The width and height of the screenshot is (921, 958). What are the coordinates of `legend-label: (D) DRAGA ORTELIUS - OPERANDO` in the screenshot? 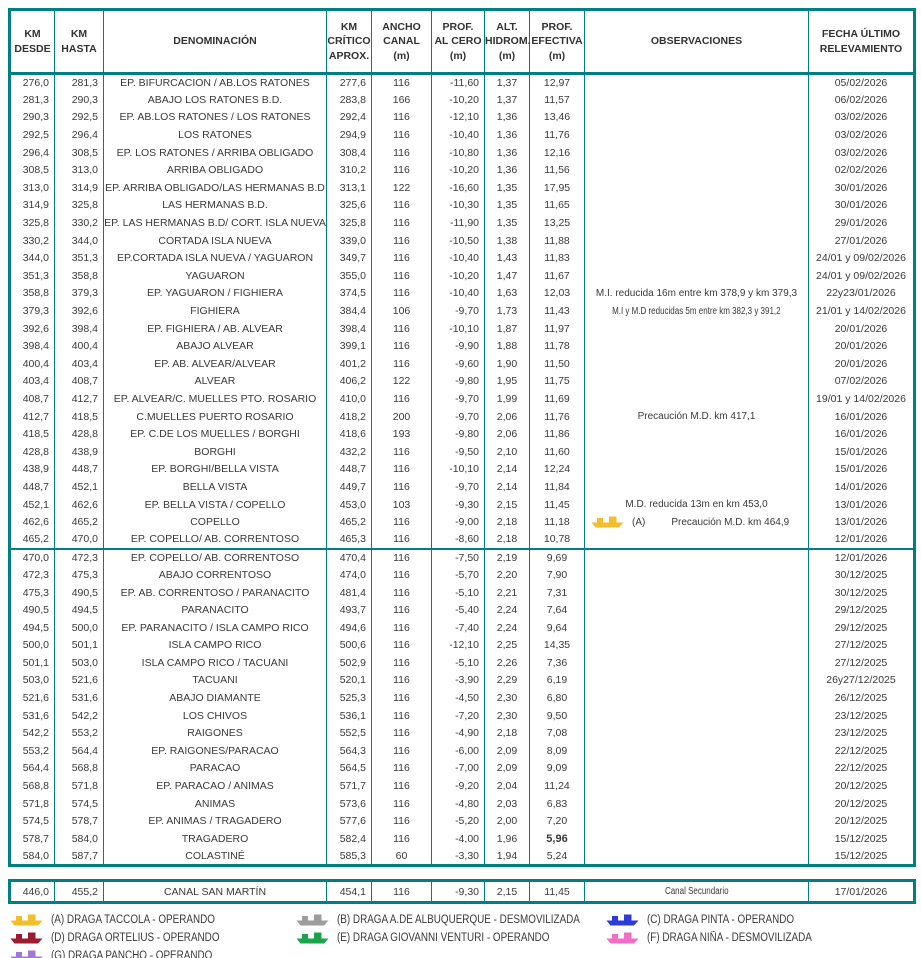 It's located at (135, 938).